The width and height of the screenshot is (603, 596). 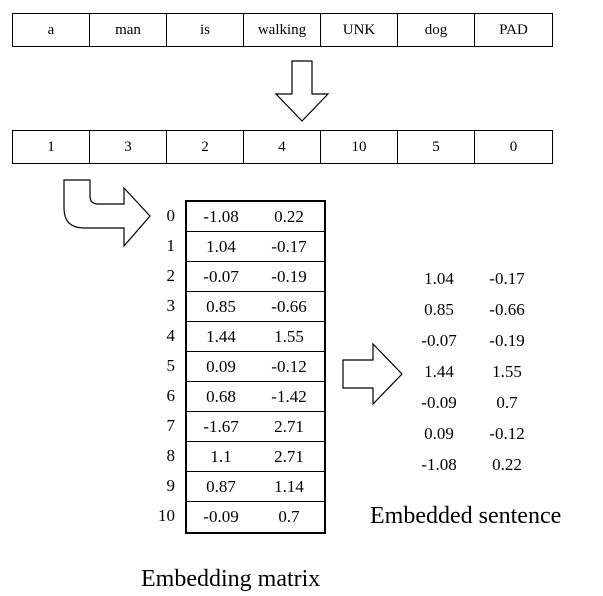 I want to click on matrix-row: -0.07 -0.19, so click(x=255, y=277).